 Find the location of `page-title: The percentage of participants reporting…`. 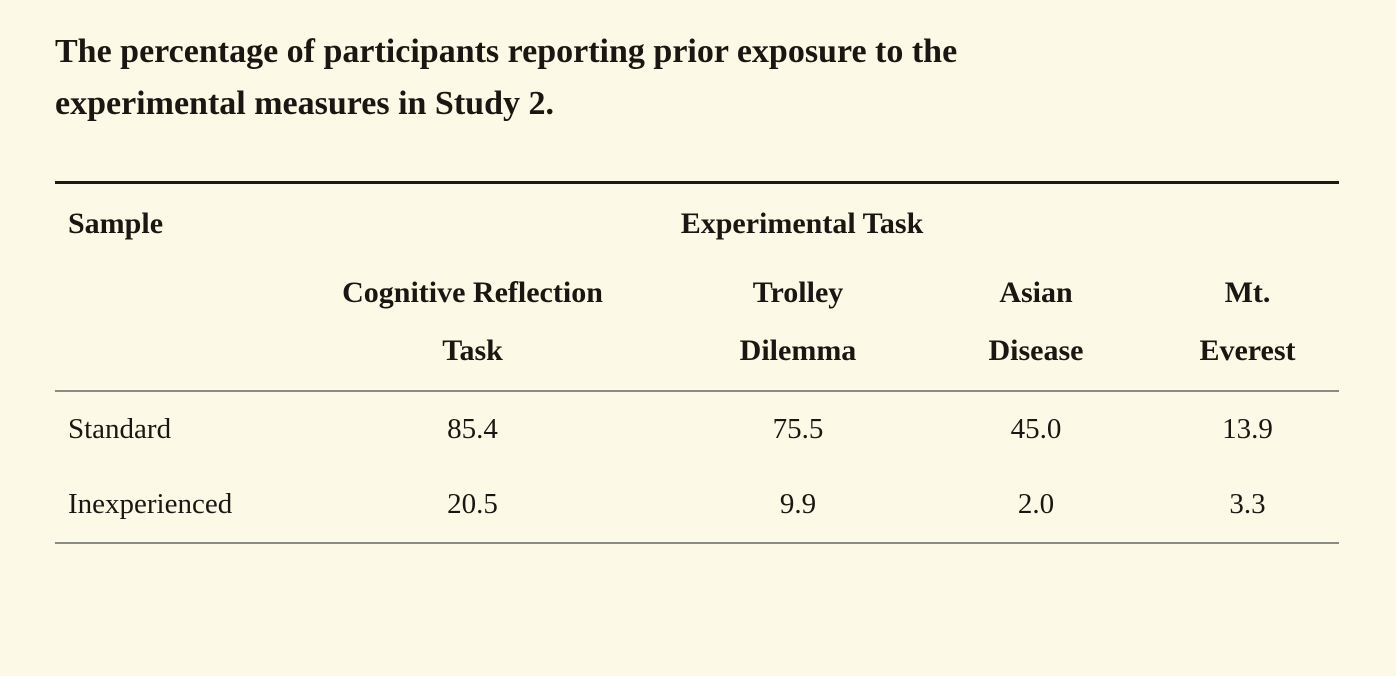

page-title: The percentage of participants reporting… is located at coordinates (506, 77).